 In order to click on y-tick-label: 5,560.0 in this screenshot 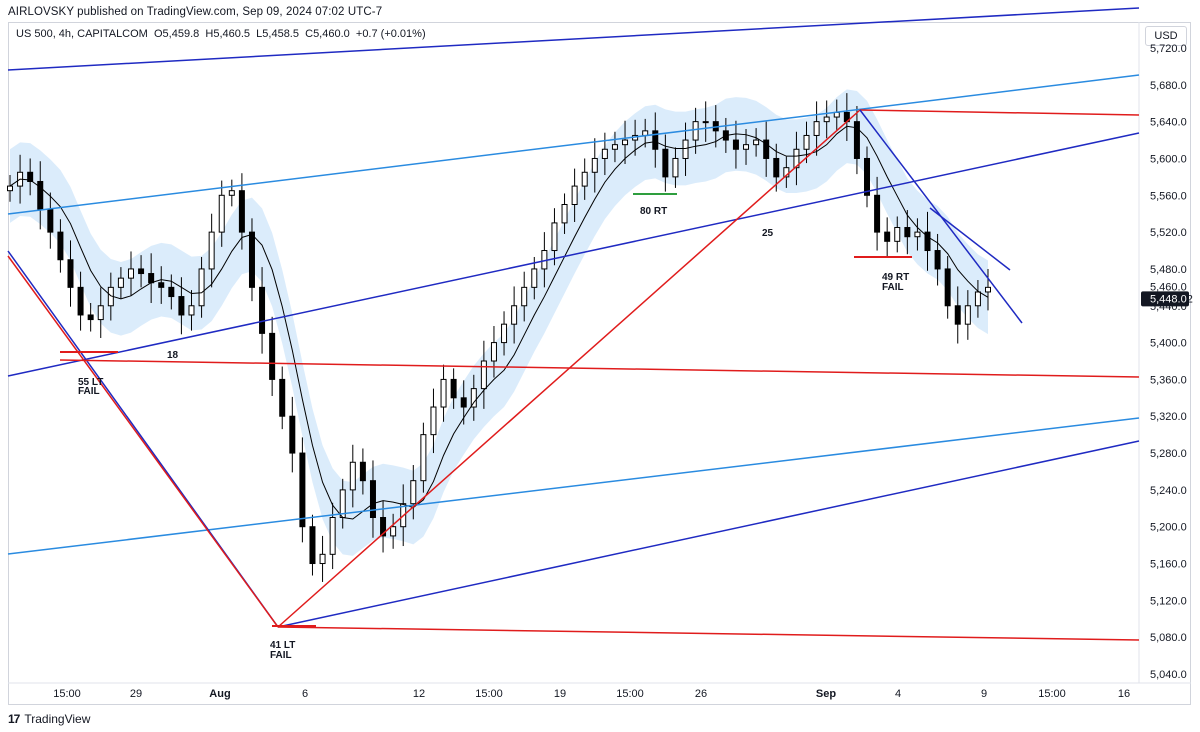, I will do `click(1168, 196)`.